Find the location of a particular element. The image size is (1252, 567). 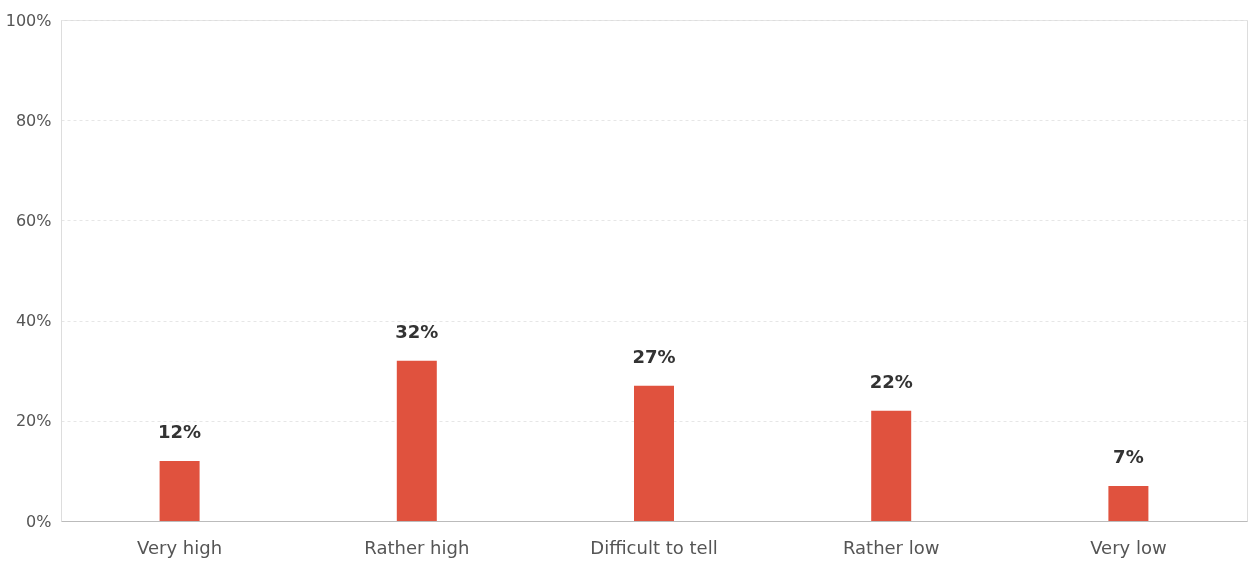

data-label: 27% is located at coordinates (654, 356).